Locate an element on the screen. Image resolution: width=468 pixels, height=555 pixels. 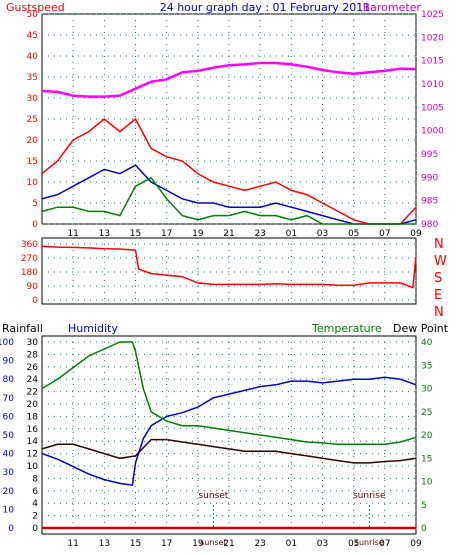
humidity-tick-label: 40 is located at coordinates (9, 455).